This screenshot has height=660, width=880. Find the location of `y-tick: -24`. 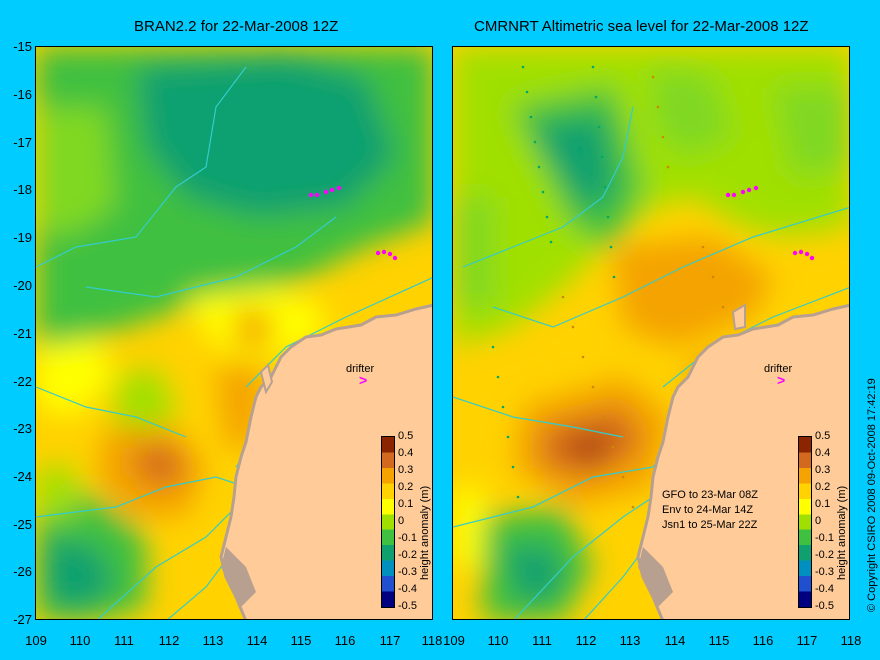

y-tick: -24 is located at coordinates (22, 476).